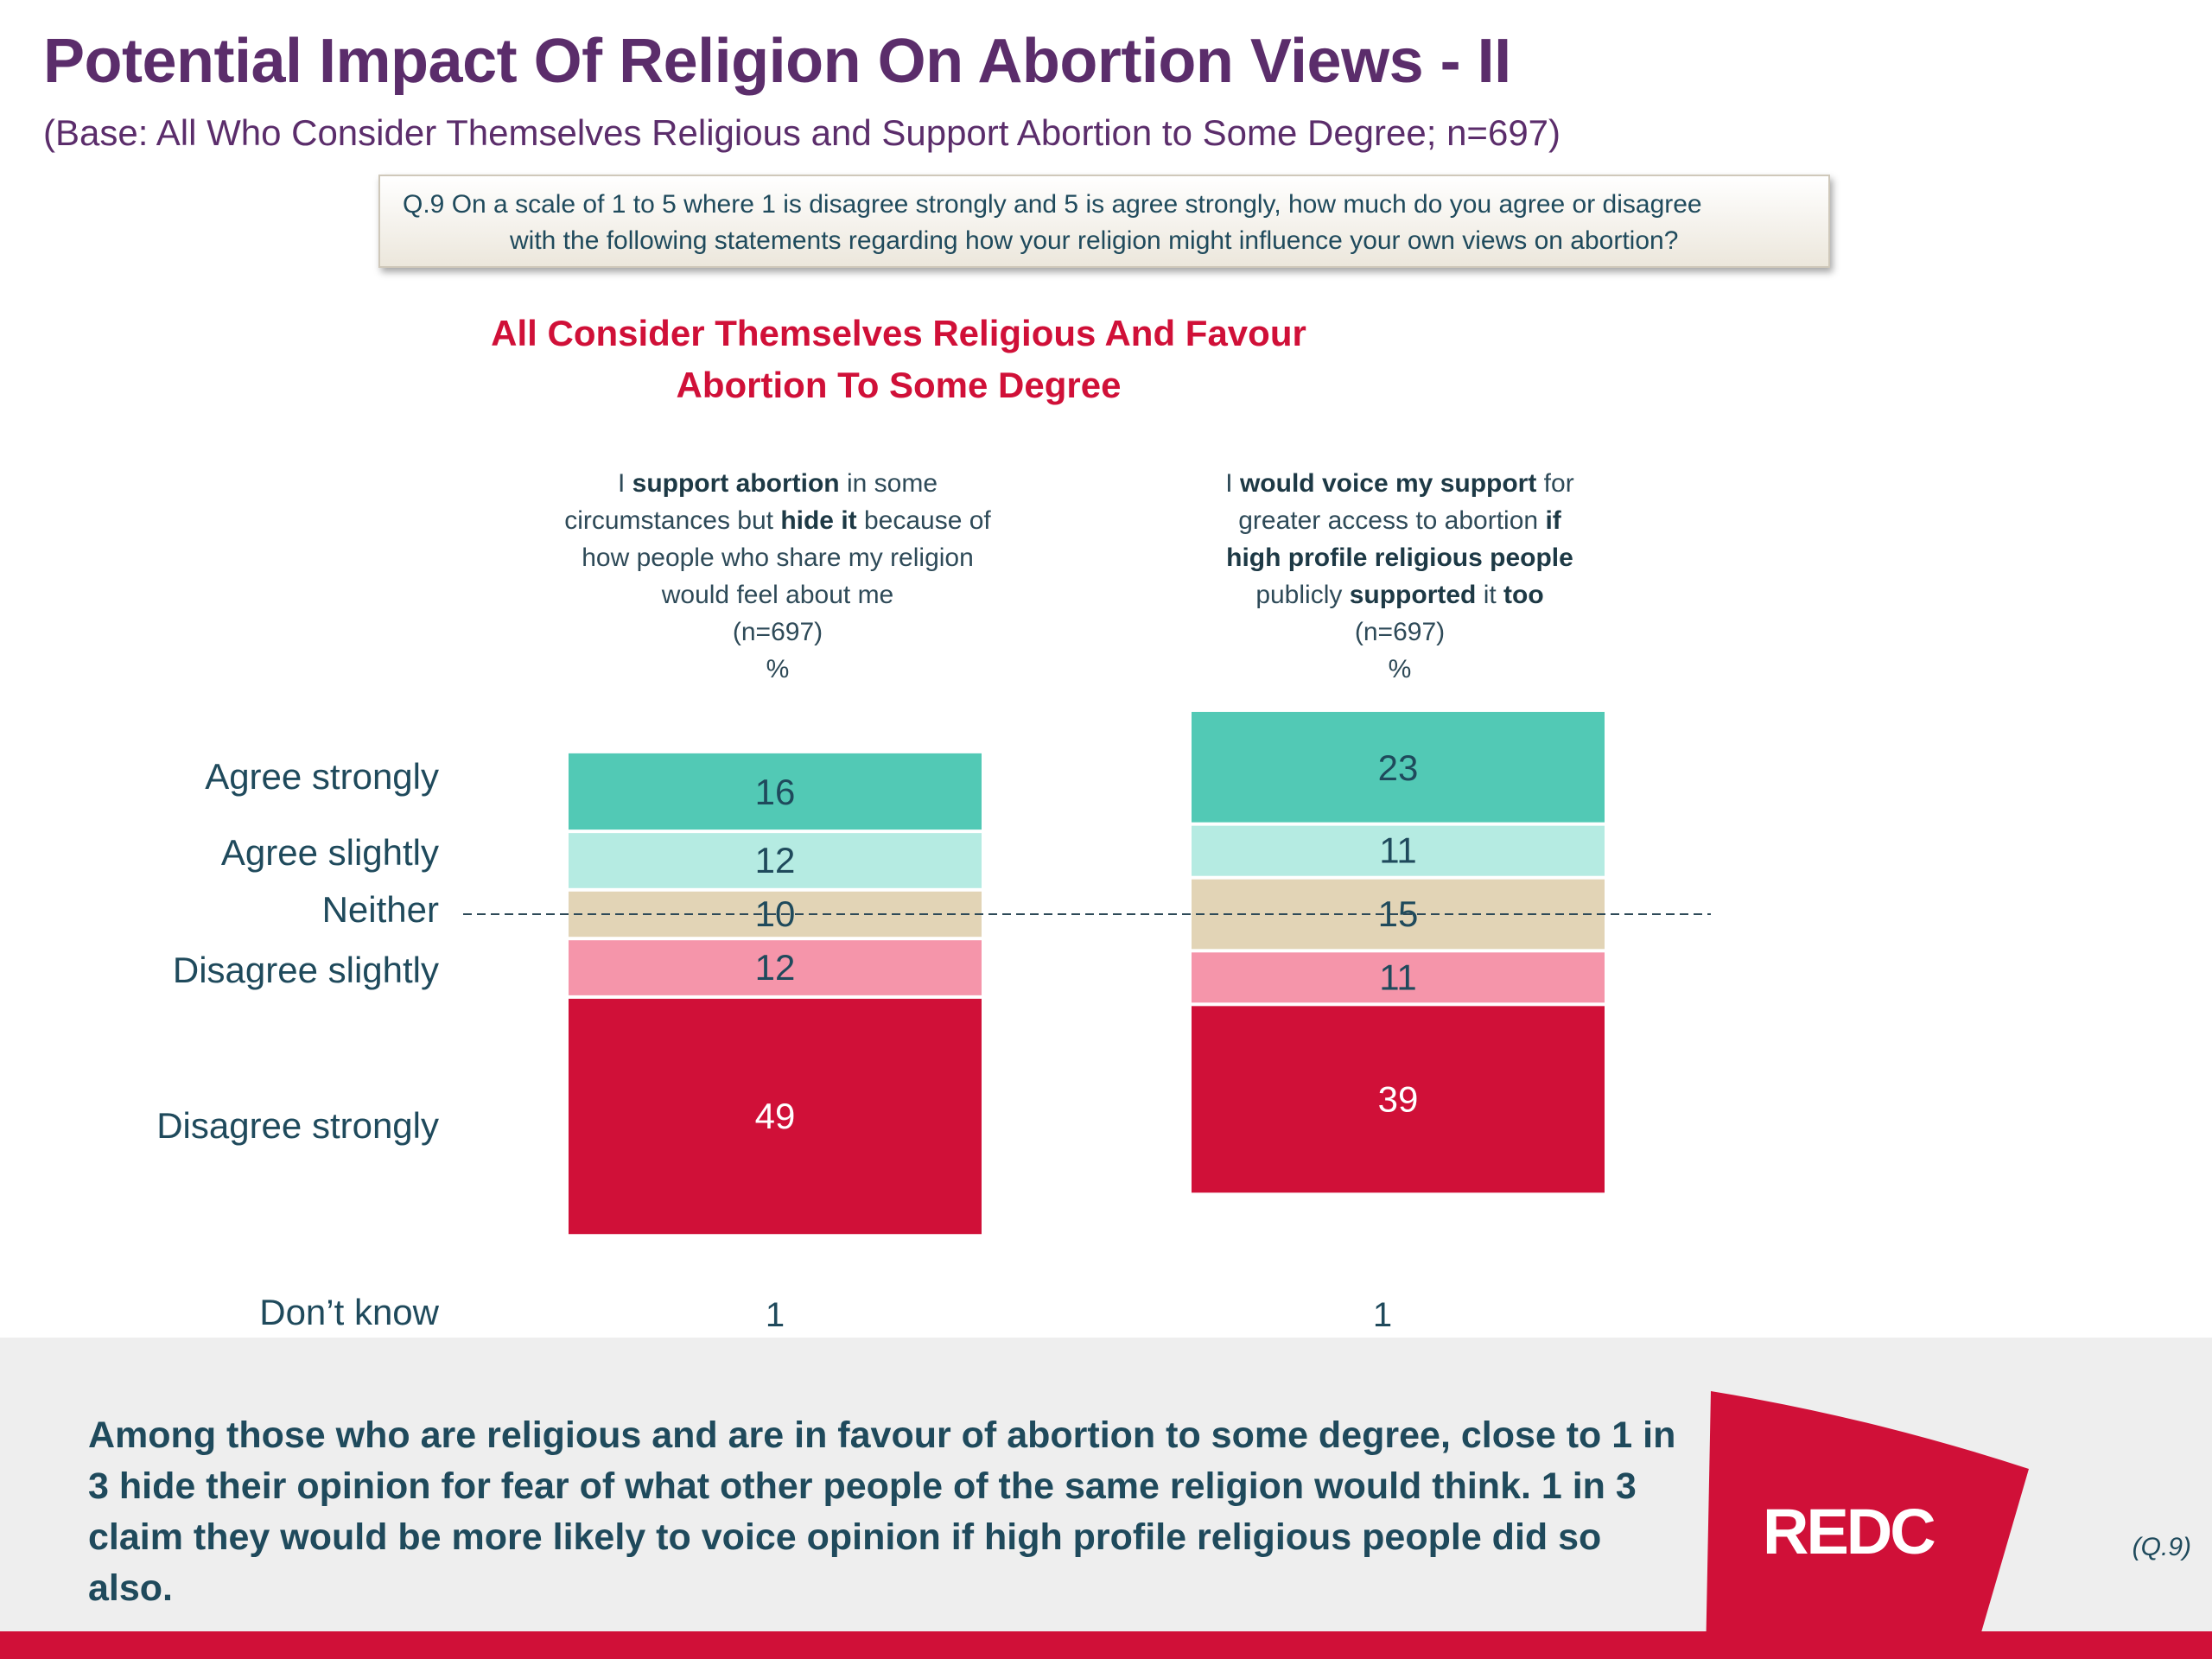 This screenshot has height=1659, width=2212. Describe the element at coordinates (1399, 520) in the screenshot. I see `column-header-2-line-2: greater access to abortion if` at that location.